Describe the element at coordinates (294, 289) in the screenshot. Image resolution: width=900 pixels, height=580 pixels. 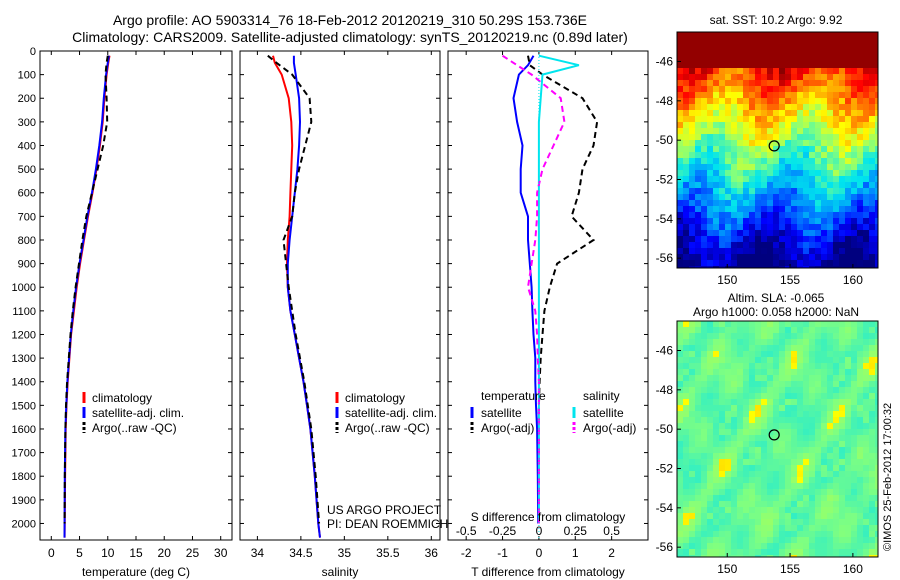
I see `series-line` at that location.